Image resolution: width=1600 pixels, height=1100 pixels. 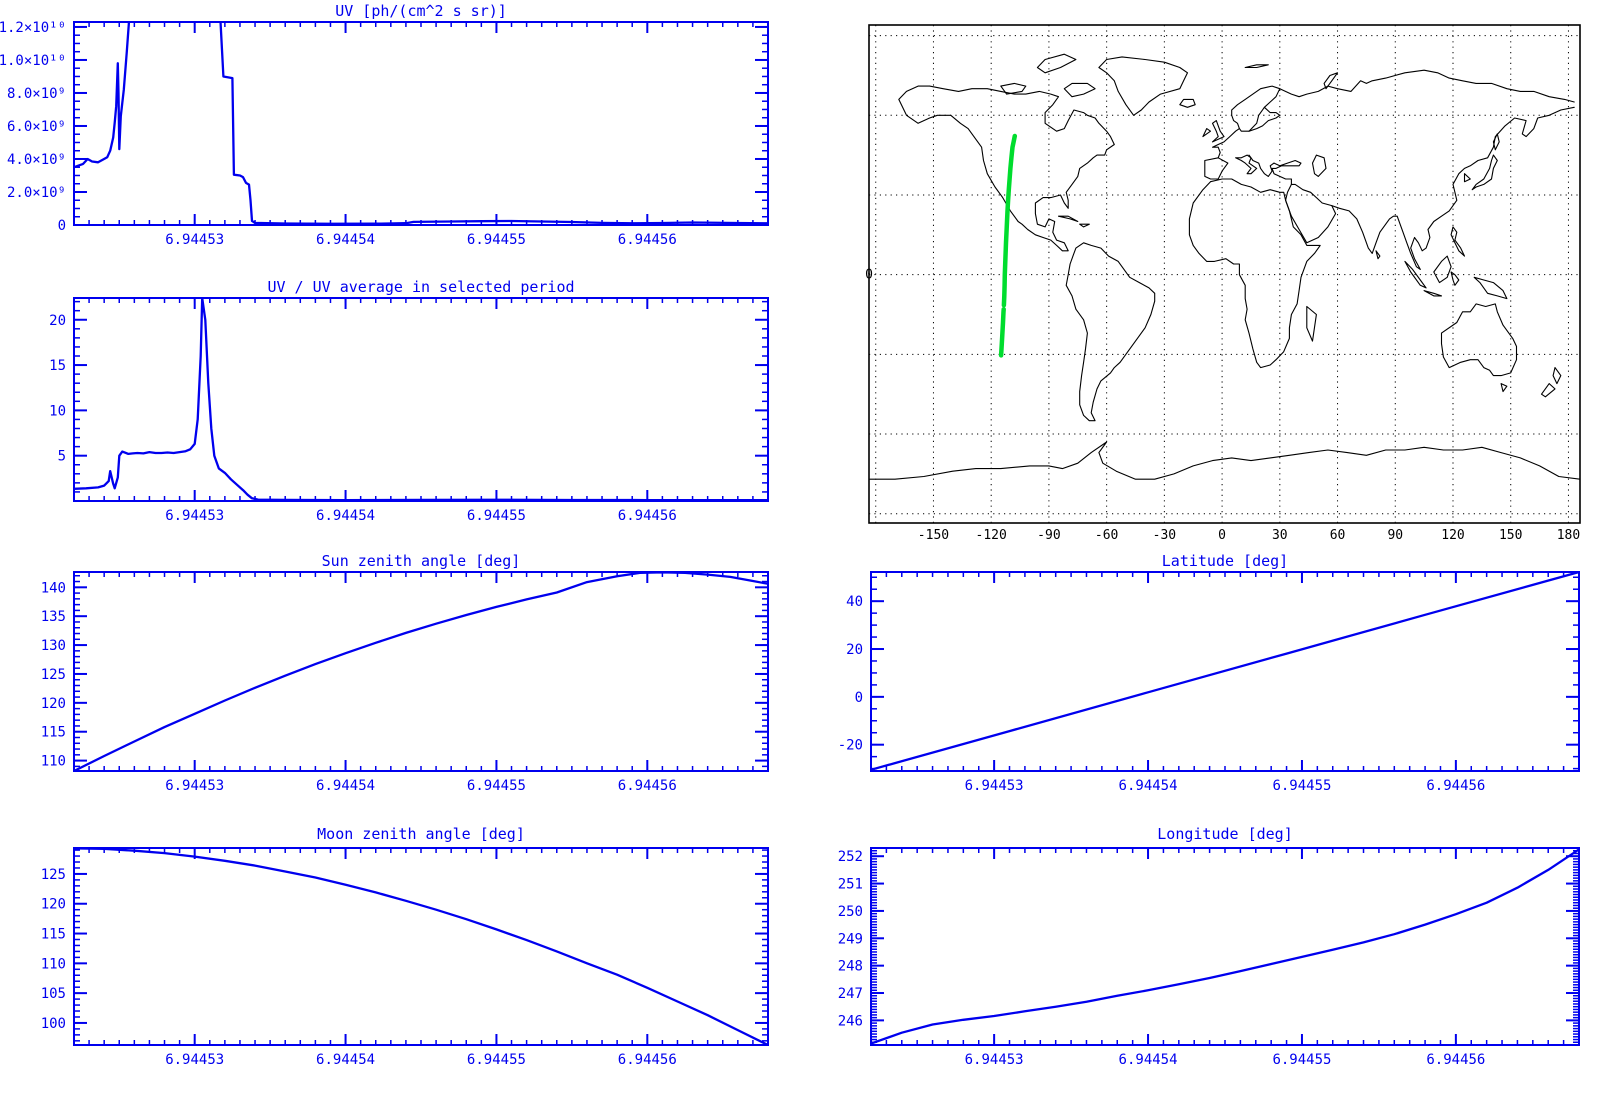 I want to click on svg-text: 252, so click(x=850, y=857).